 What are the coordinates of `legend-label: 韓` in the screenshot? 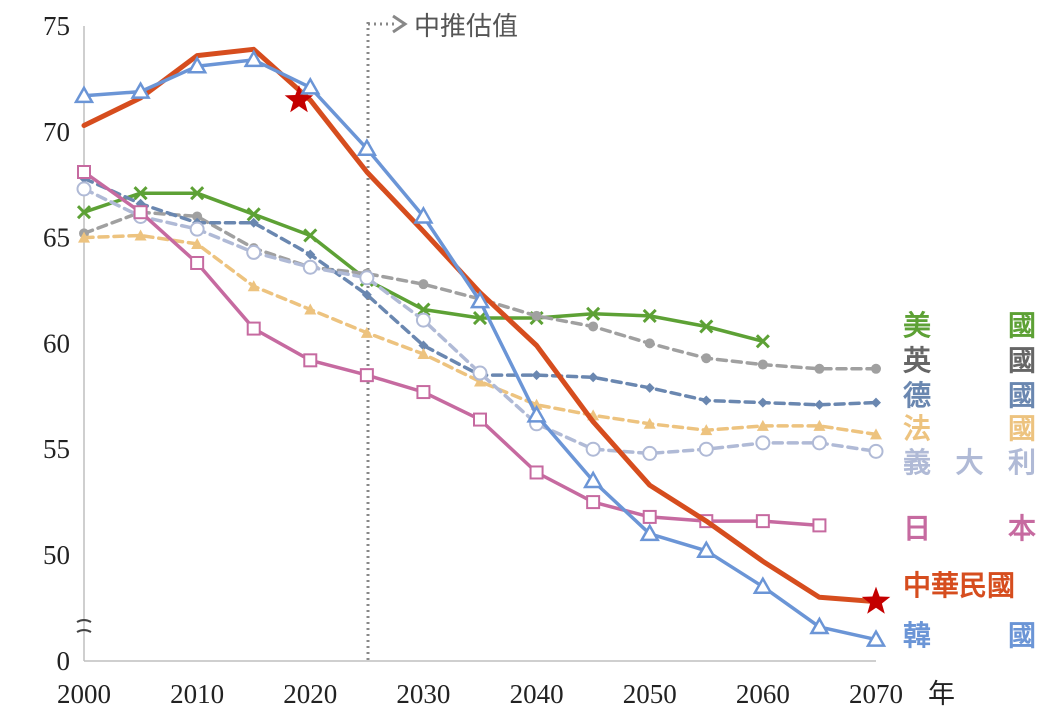 It's located at (917, 635).